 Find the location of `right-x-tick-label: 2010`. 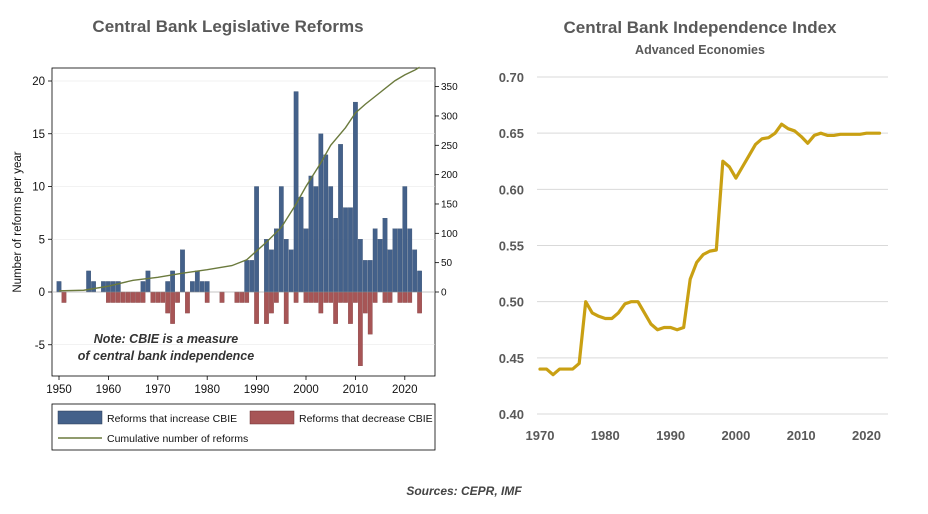

right-x-tick-label: 2010 is located at coordinates (801, 435).